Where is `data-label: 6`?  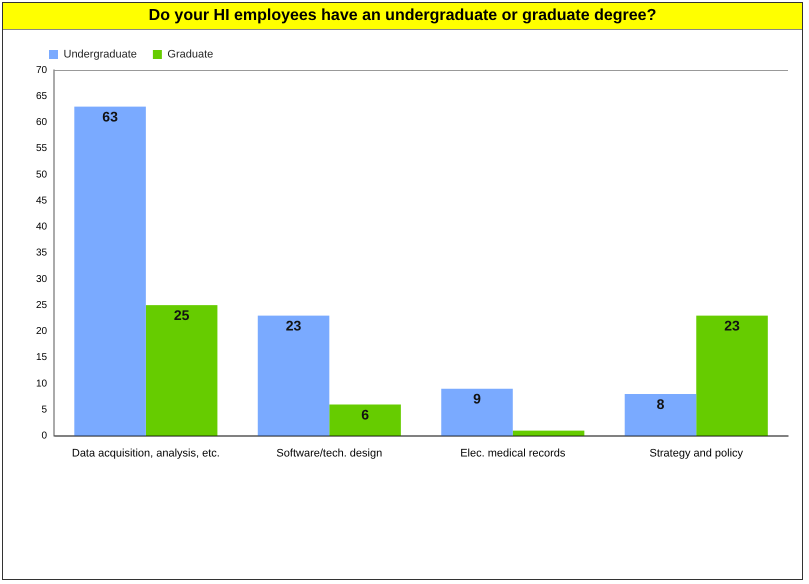 data-label: 6 is located at coordinates (365, 414).